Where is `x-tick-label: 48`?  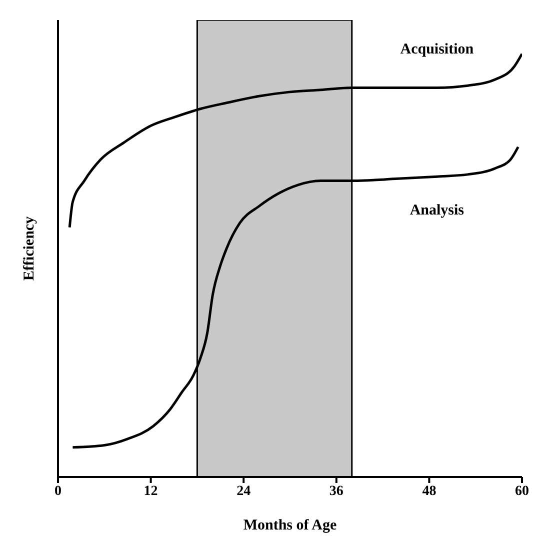
x-tick-label: 48 is located at coordinates (429, 491).